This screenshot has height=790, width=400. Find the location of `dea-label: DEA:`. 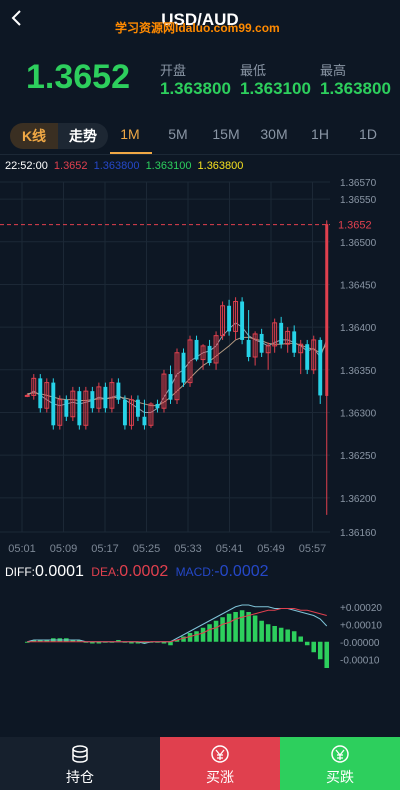

dea-label: DEA: is located at coordinates (105, 572).